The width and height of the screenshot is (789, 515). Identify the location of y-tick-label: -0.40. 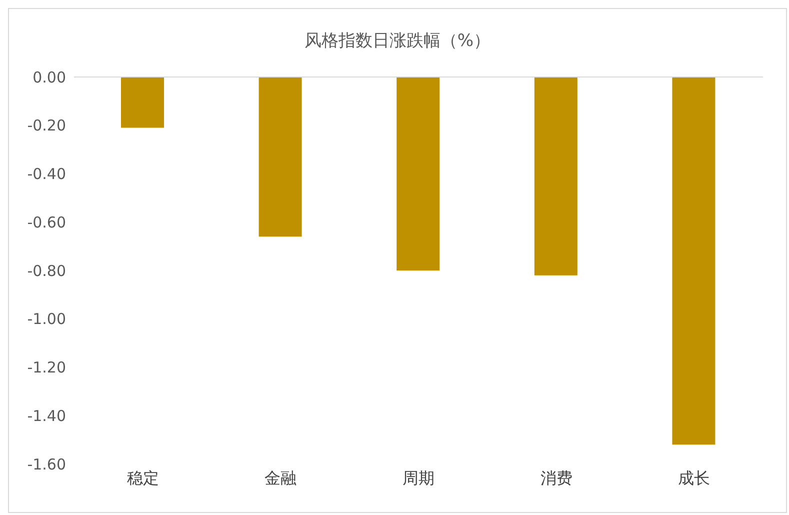
(46, 174).